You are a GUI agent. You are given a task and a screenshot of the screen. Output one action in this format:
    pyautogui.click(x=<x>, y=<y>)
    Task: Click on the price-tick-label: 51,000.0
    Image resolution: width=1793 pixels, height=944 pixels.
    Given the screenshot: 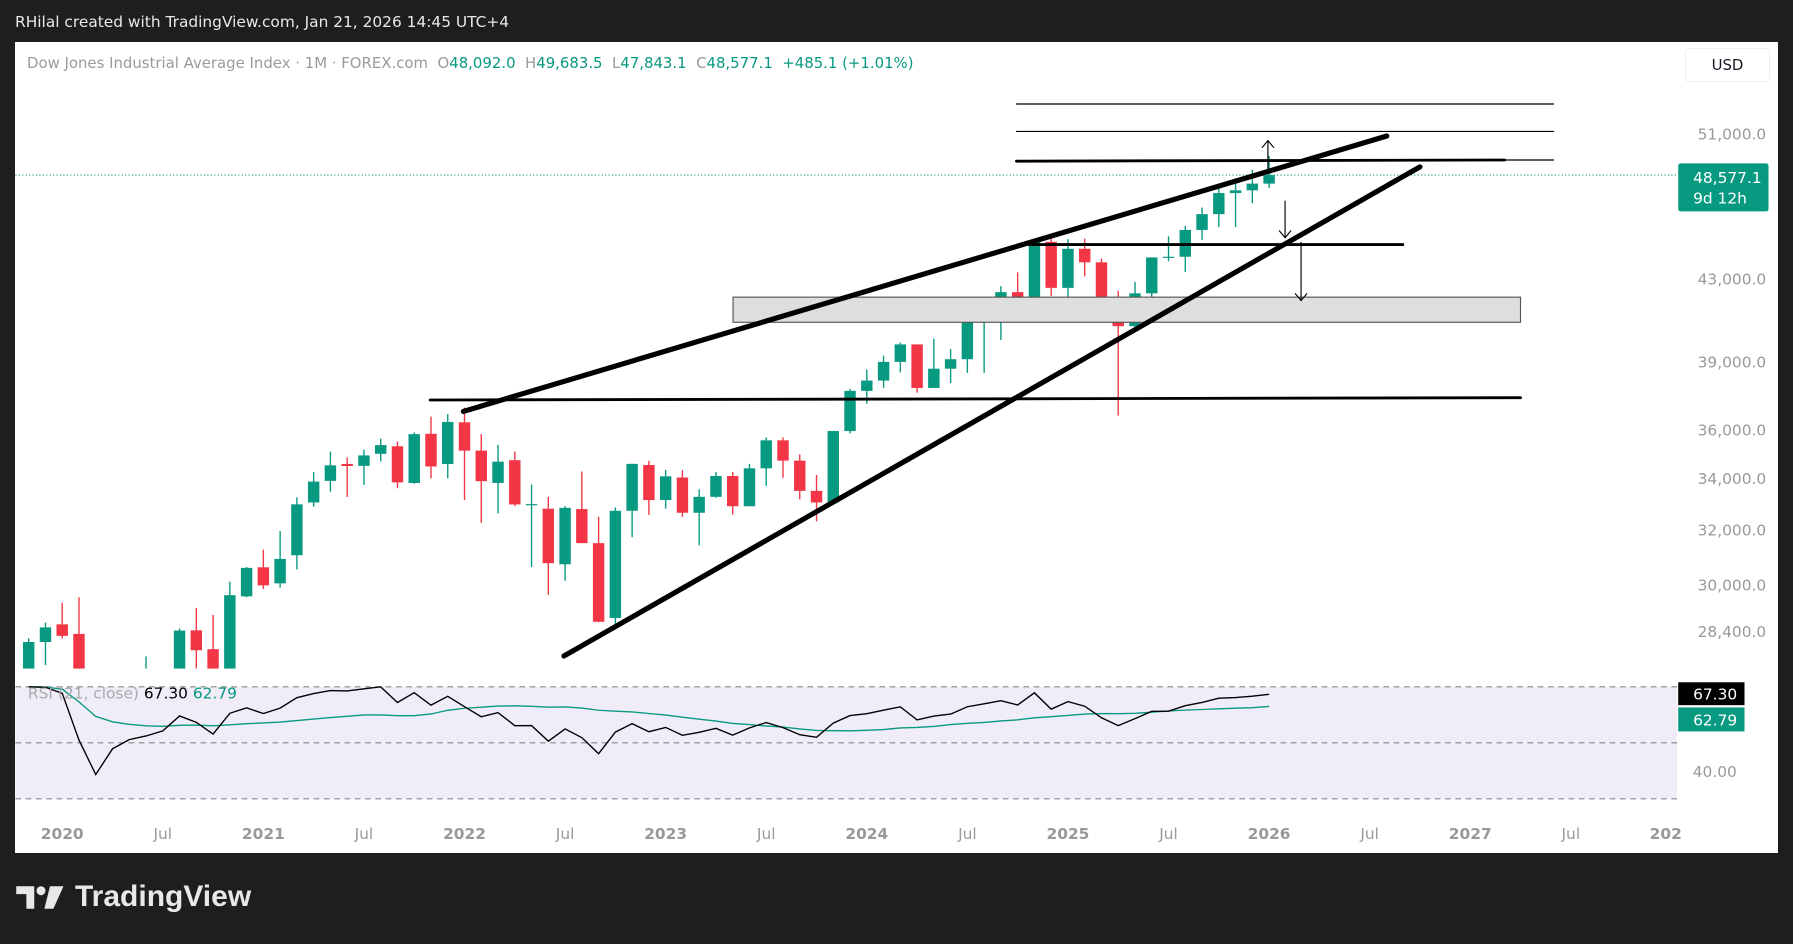 What is the action you would take?
    pyautogui.click(x=1732, y=134)
    